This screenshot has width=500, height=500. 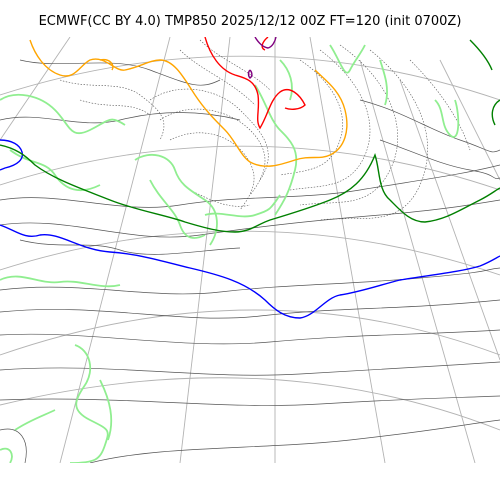 I want to click on isotherm-orange, so click(x=106, y=64).